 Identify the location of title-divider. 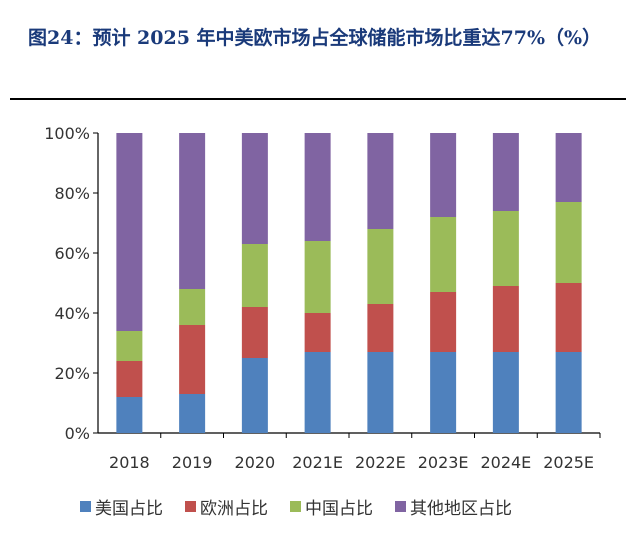
(318, 99).